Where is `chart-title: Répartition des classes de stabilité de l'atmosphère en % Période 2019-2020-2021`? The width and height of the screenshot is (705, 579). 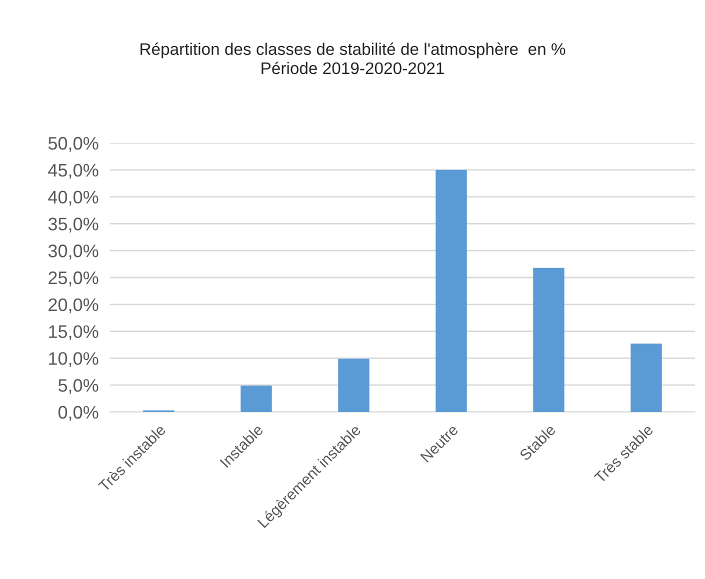 chart-title: Répartition des classes de stabilité de l'atmosphère en % Période 2019-2020-2021 is located at coordinates (353, 58).